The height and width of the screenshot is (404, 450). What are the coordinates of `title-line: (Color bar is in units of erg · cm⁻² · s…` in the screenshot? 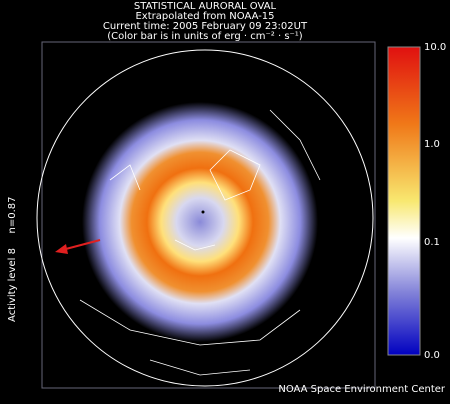 It's located at (205, 36).